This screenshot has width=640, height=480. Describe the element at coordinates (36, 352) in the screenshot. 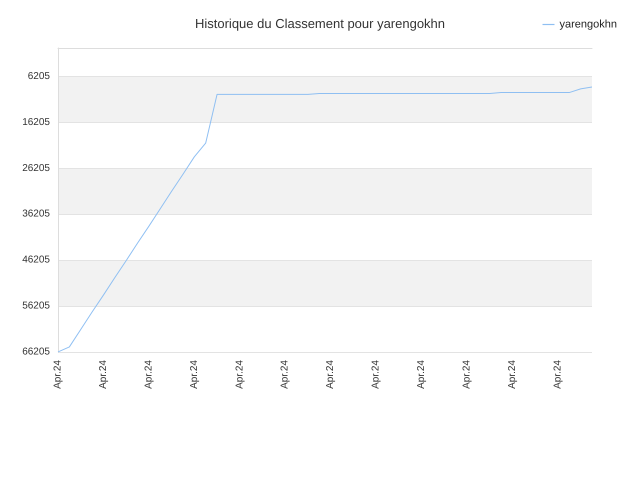

I see `y-tick-label: 66205` at that location.